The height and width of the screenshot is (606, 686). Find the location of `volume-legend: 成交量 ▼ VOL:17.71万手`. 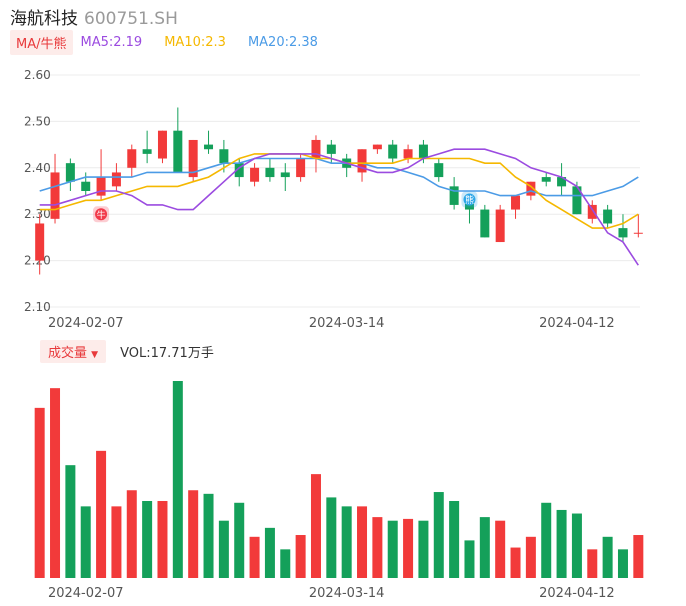

volume-legend: 成交量 ▼ VOL:17.71万手 is located at coordinates (127, 351).